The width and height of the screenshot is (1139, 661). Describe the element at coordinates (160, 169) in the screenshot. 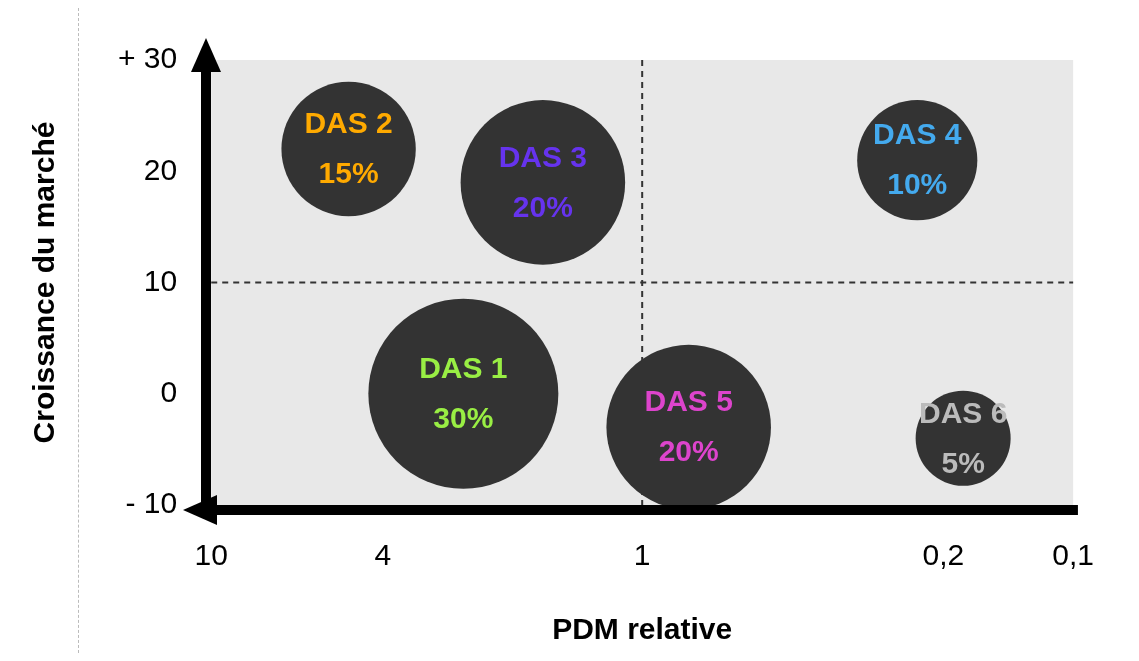

I see `y-tick-label: 20` at that location.